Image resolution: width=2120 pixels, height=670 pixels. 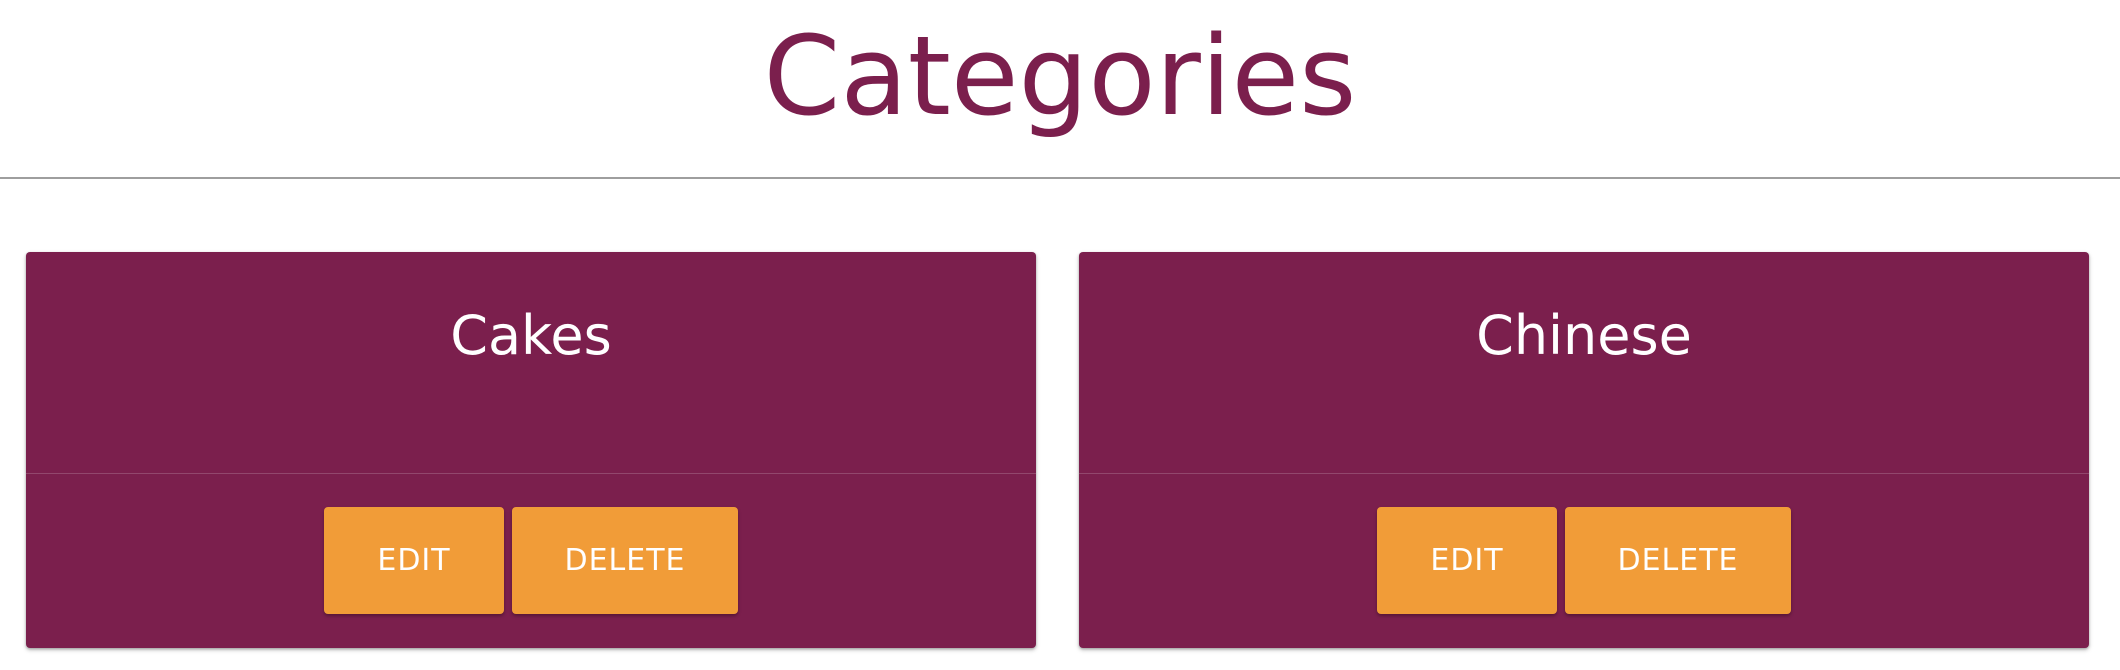 I want to click on category-name: Chinese, so click(x=1584, y=335).